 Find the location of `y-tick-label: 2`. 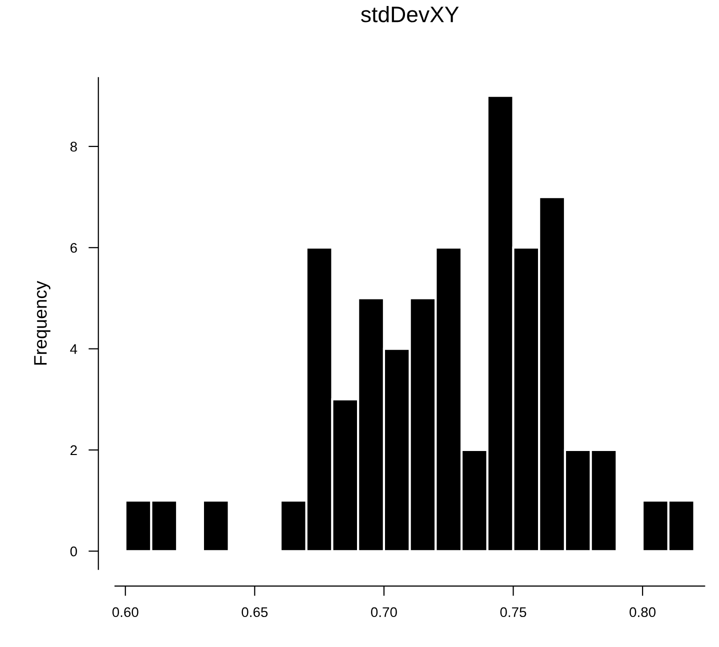

y-tick-label: 2 is located at coordinates (73, 450).